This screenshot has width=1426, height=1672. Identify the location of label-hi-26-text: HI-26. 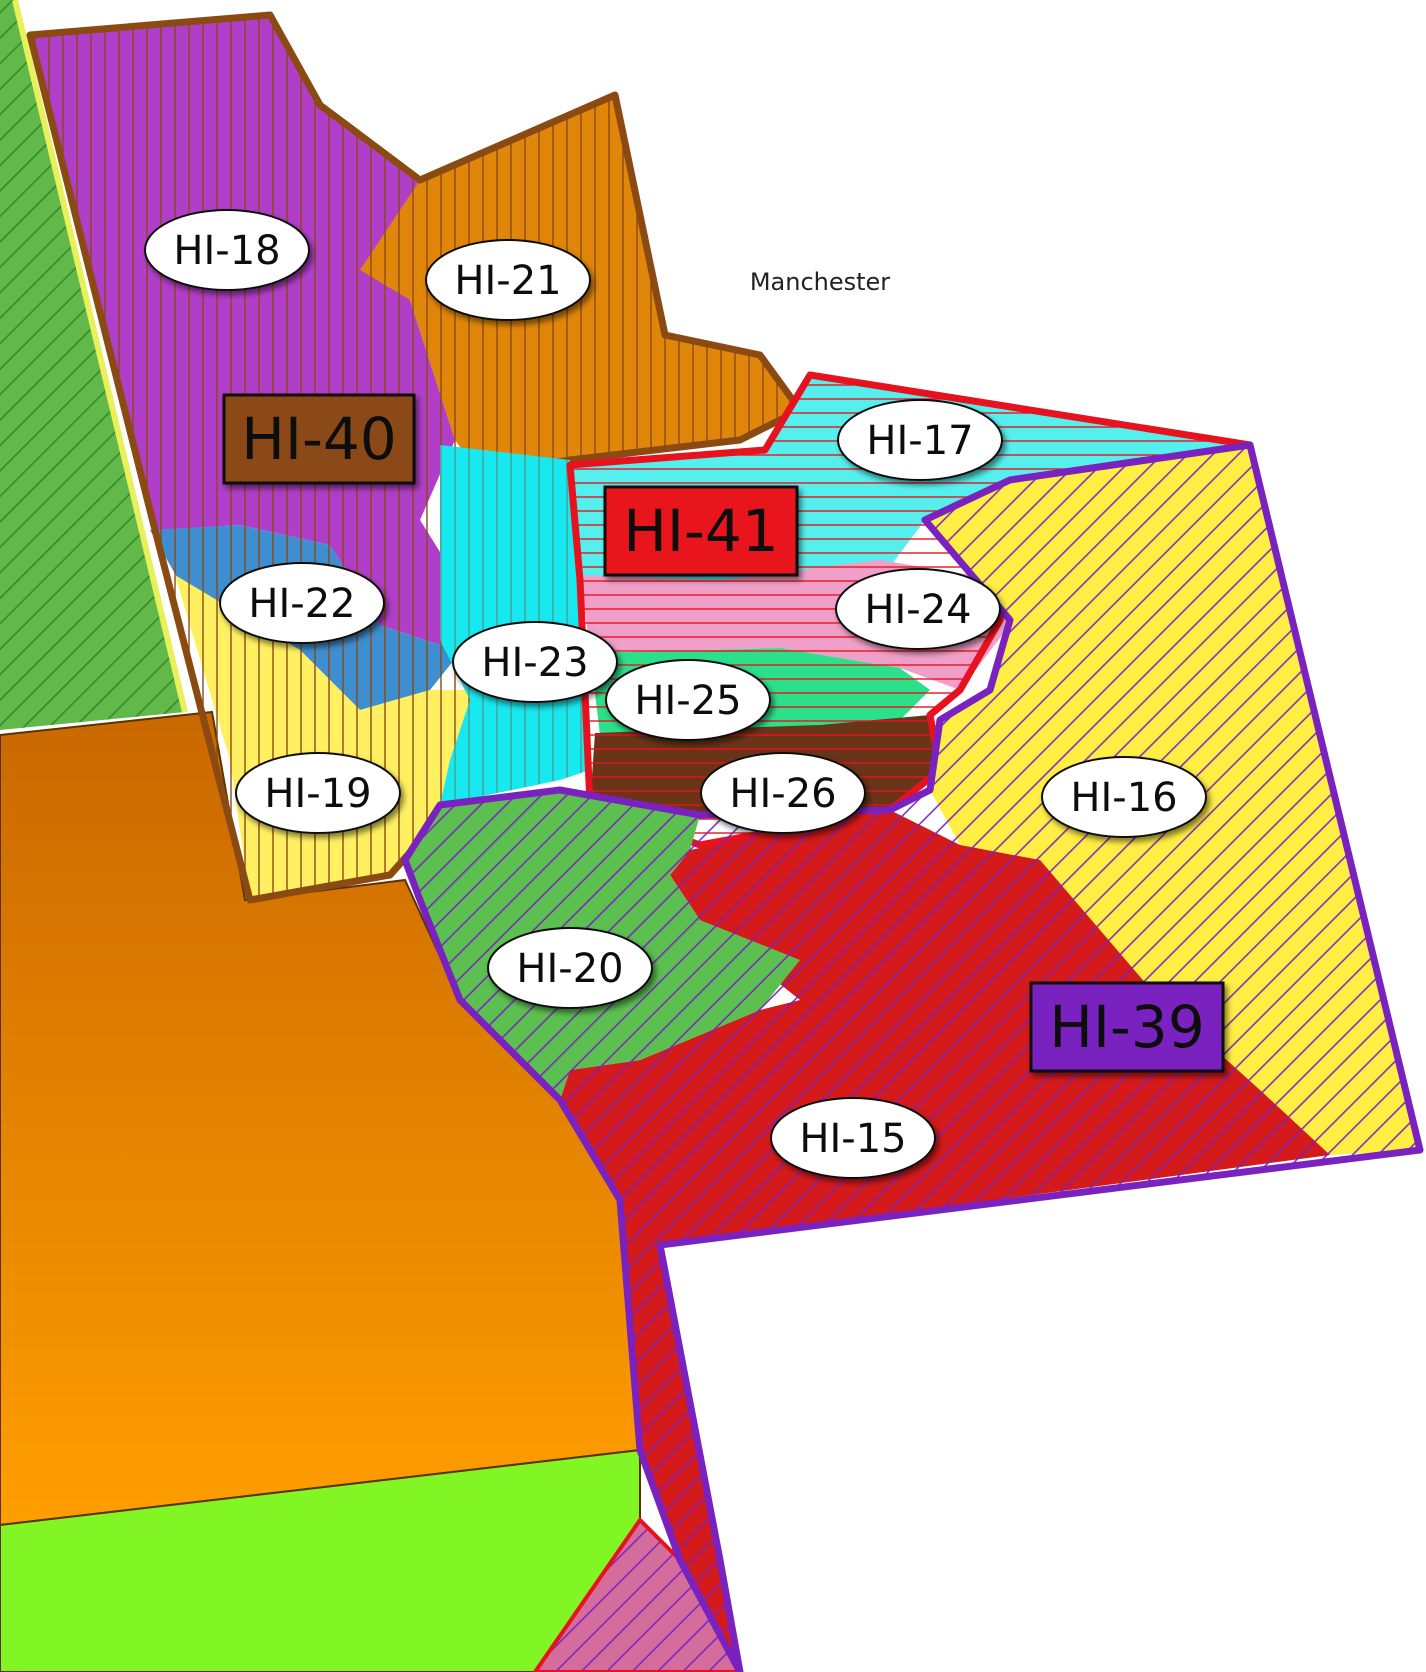
(782, 794).